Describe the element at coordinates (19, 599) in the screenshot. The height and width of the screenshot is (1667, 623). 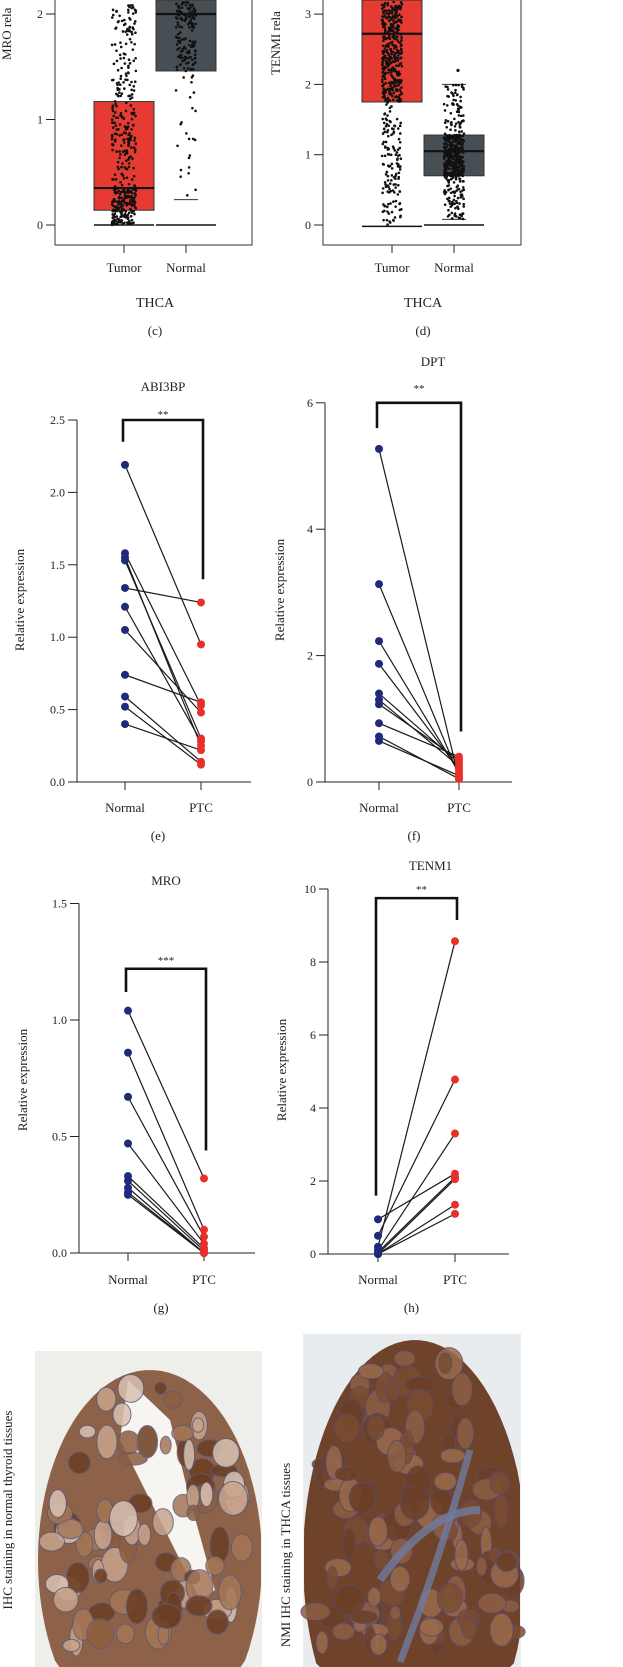
I see `y-axis-label: Relative expression` at that location.